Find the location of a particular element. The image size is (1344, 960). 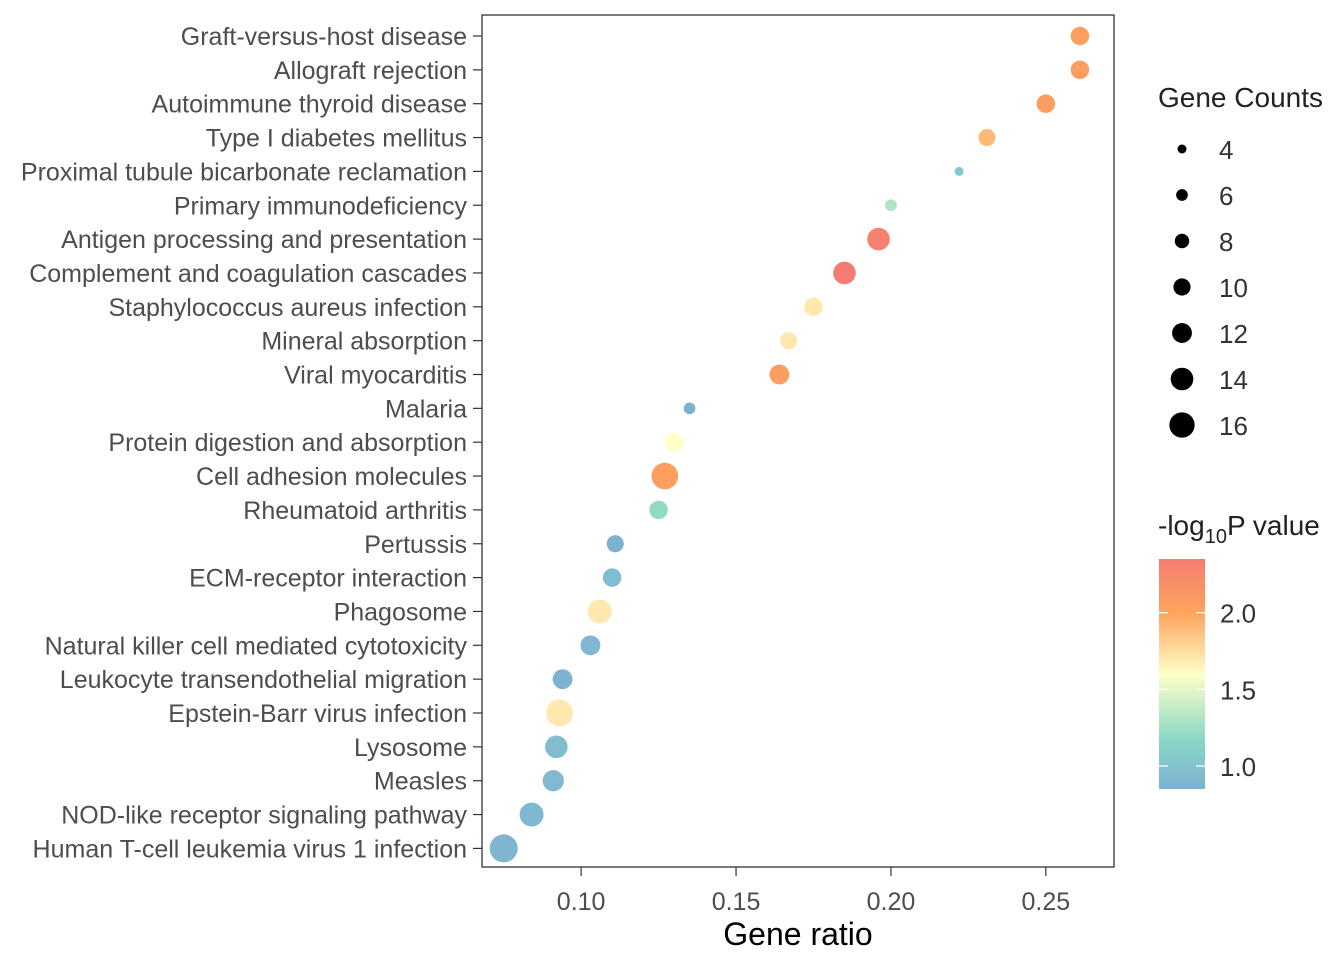

x-tick-label: 0.25 is located at coordinates (1046, 902).